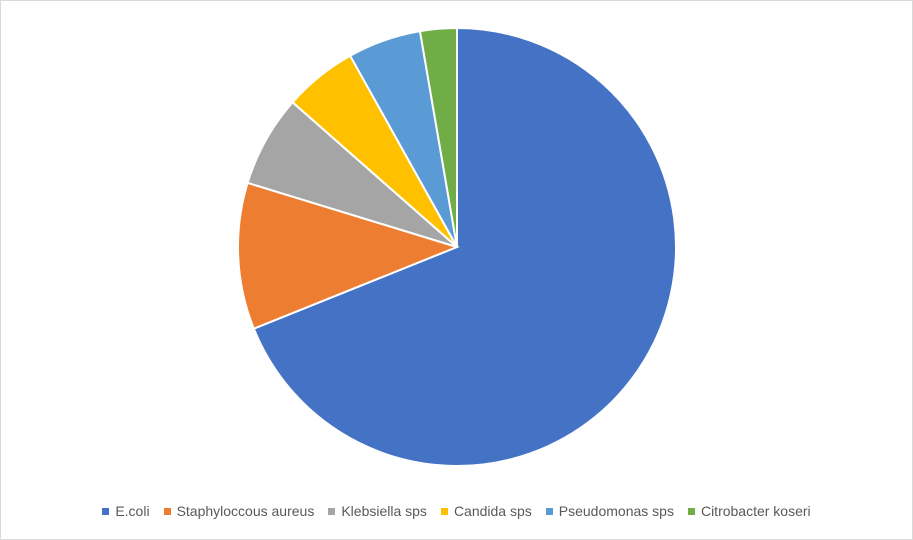 The height and width of the screenshot is (540, 913). Describe the element at coordinates (384, 511) in the screenshot. I see `legend-label: Klebsiella sps` at that location.